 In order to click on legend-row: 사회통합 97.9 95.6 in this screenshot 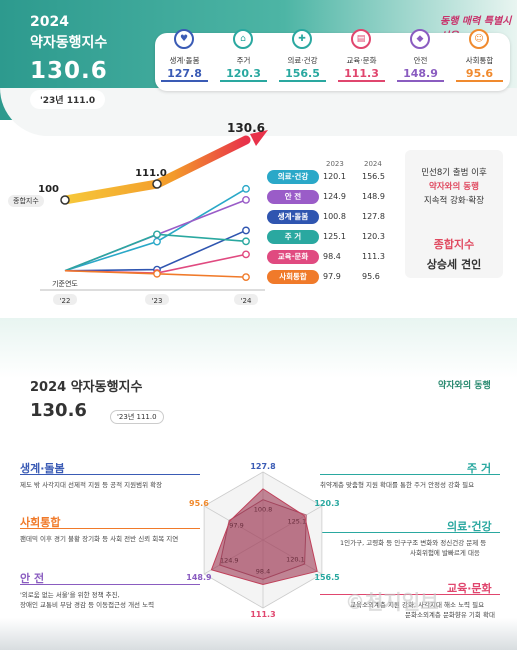, I will do `click(332, 278)`.